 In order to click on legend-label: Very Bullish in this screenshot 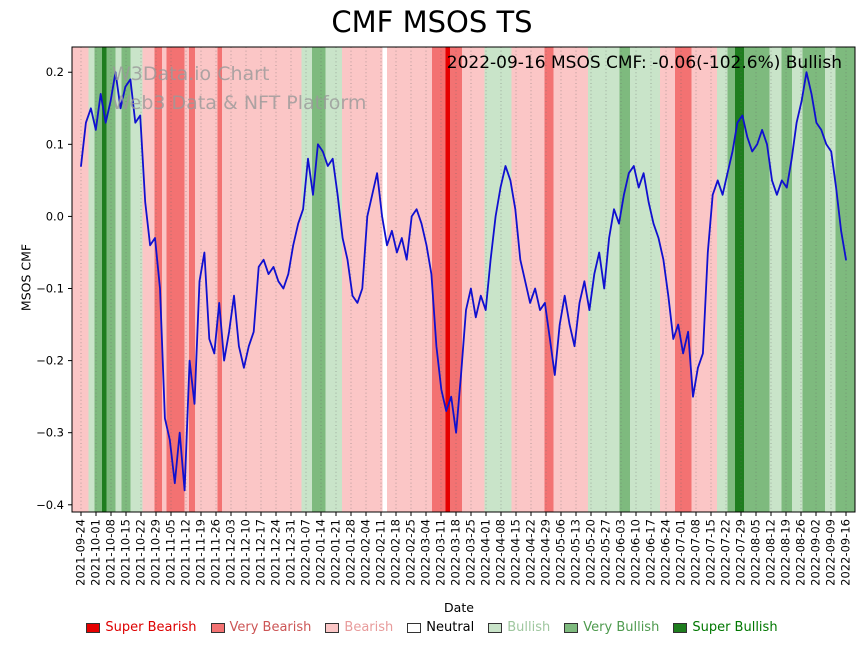, I will do `click(621, 627)`.